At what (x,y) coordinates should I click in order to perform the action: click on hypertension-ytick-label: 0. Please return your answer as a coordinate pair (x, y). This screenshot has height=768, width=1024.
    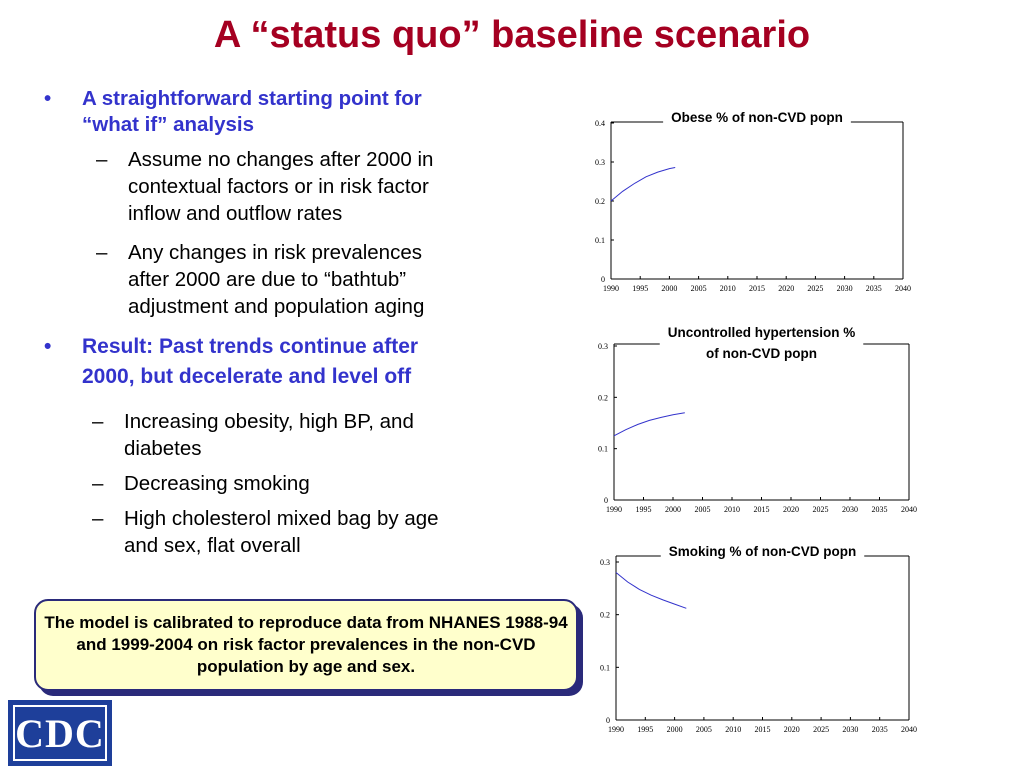
    Looking at the image, I should click on (606, 500).